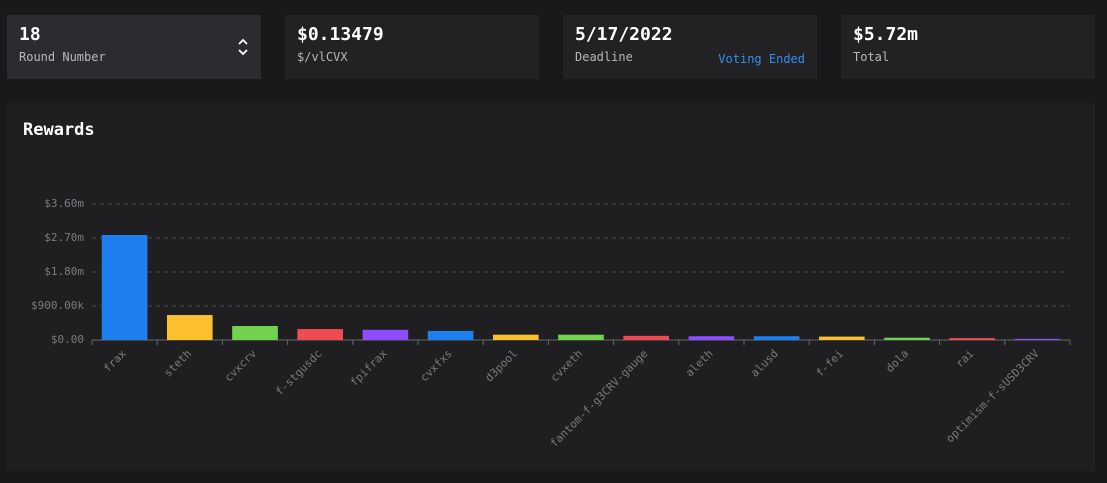 The height and width of the screenshot is (483, 1107). Describe the element at coordinates (64, 271) in the screenshot. I see `y-tick-label: $1.80m` at that location.